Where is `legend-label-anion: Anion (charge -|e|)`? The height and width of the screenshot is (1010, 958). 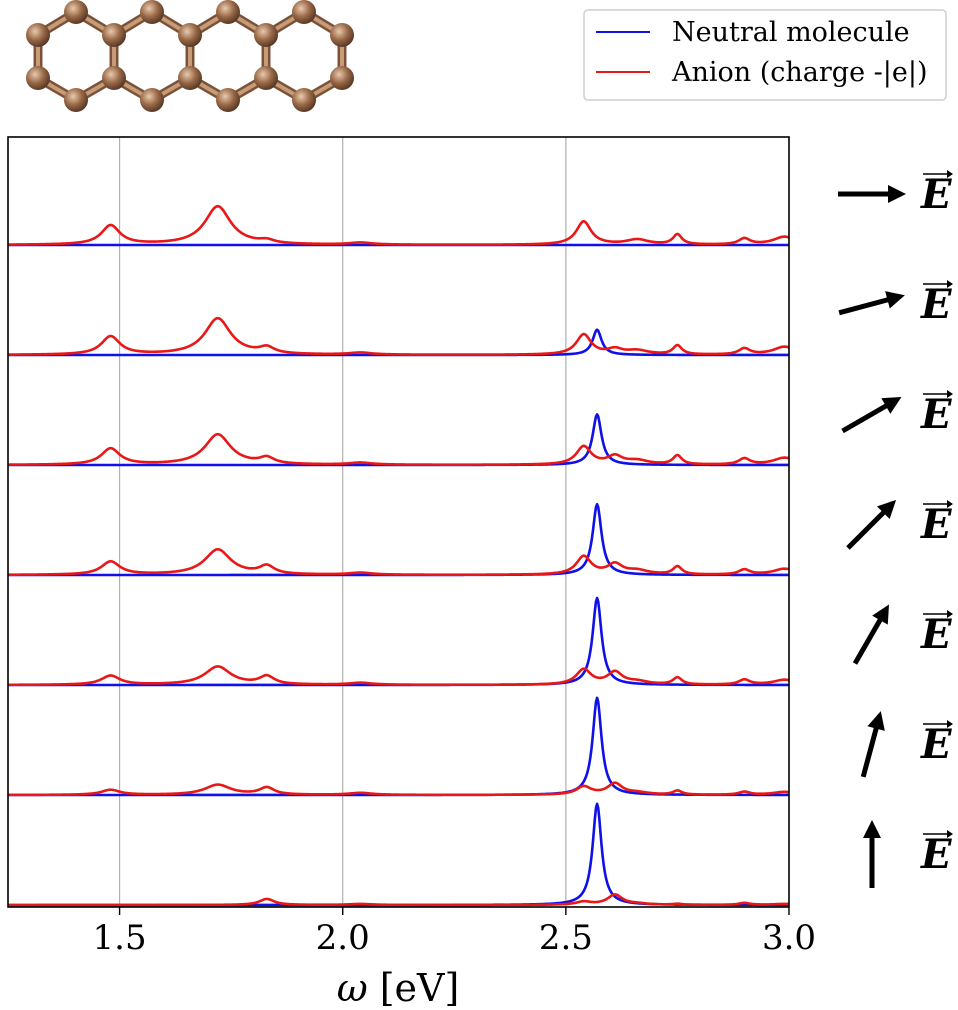 legend-label-anion: Anion (charge -|e|) is located at coordinates (799, 72).